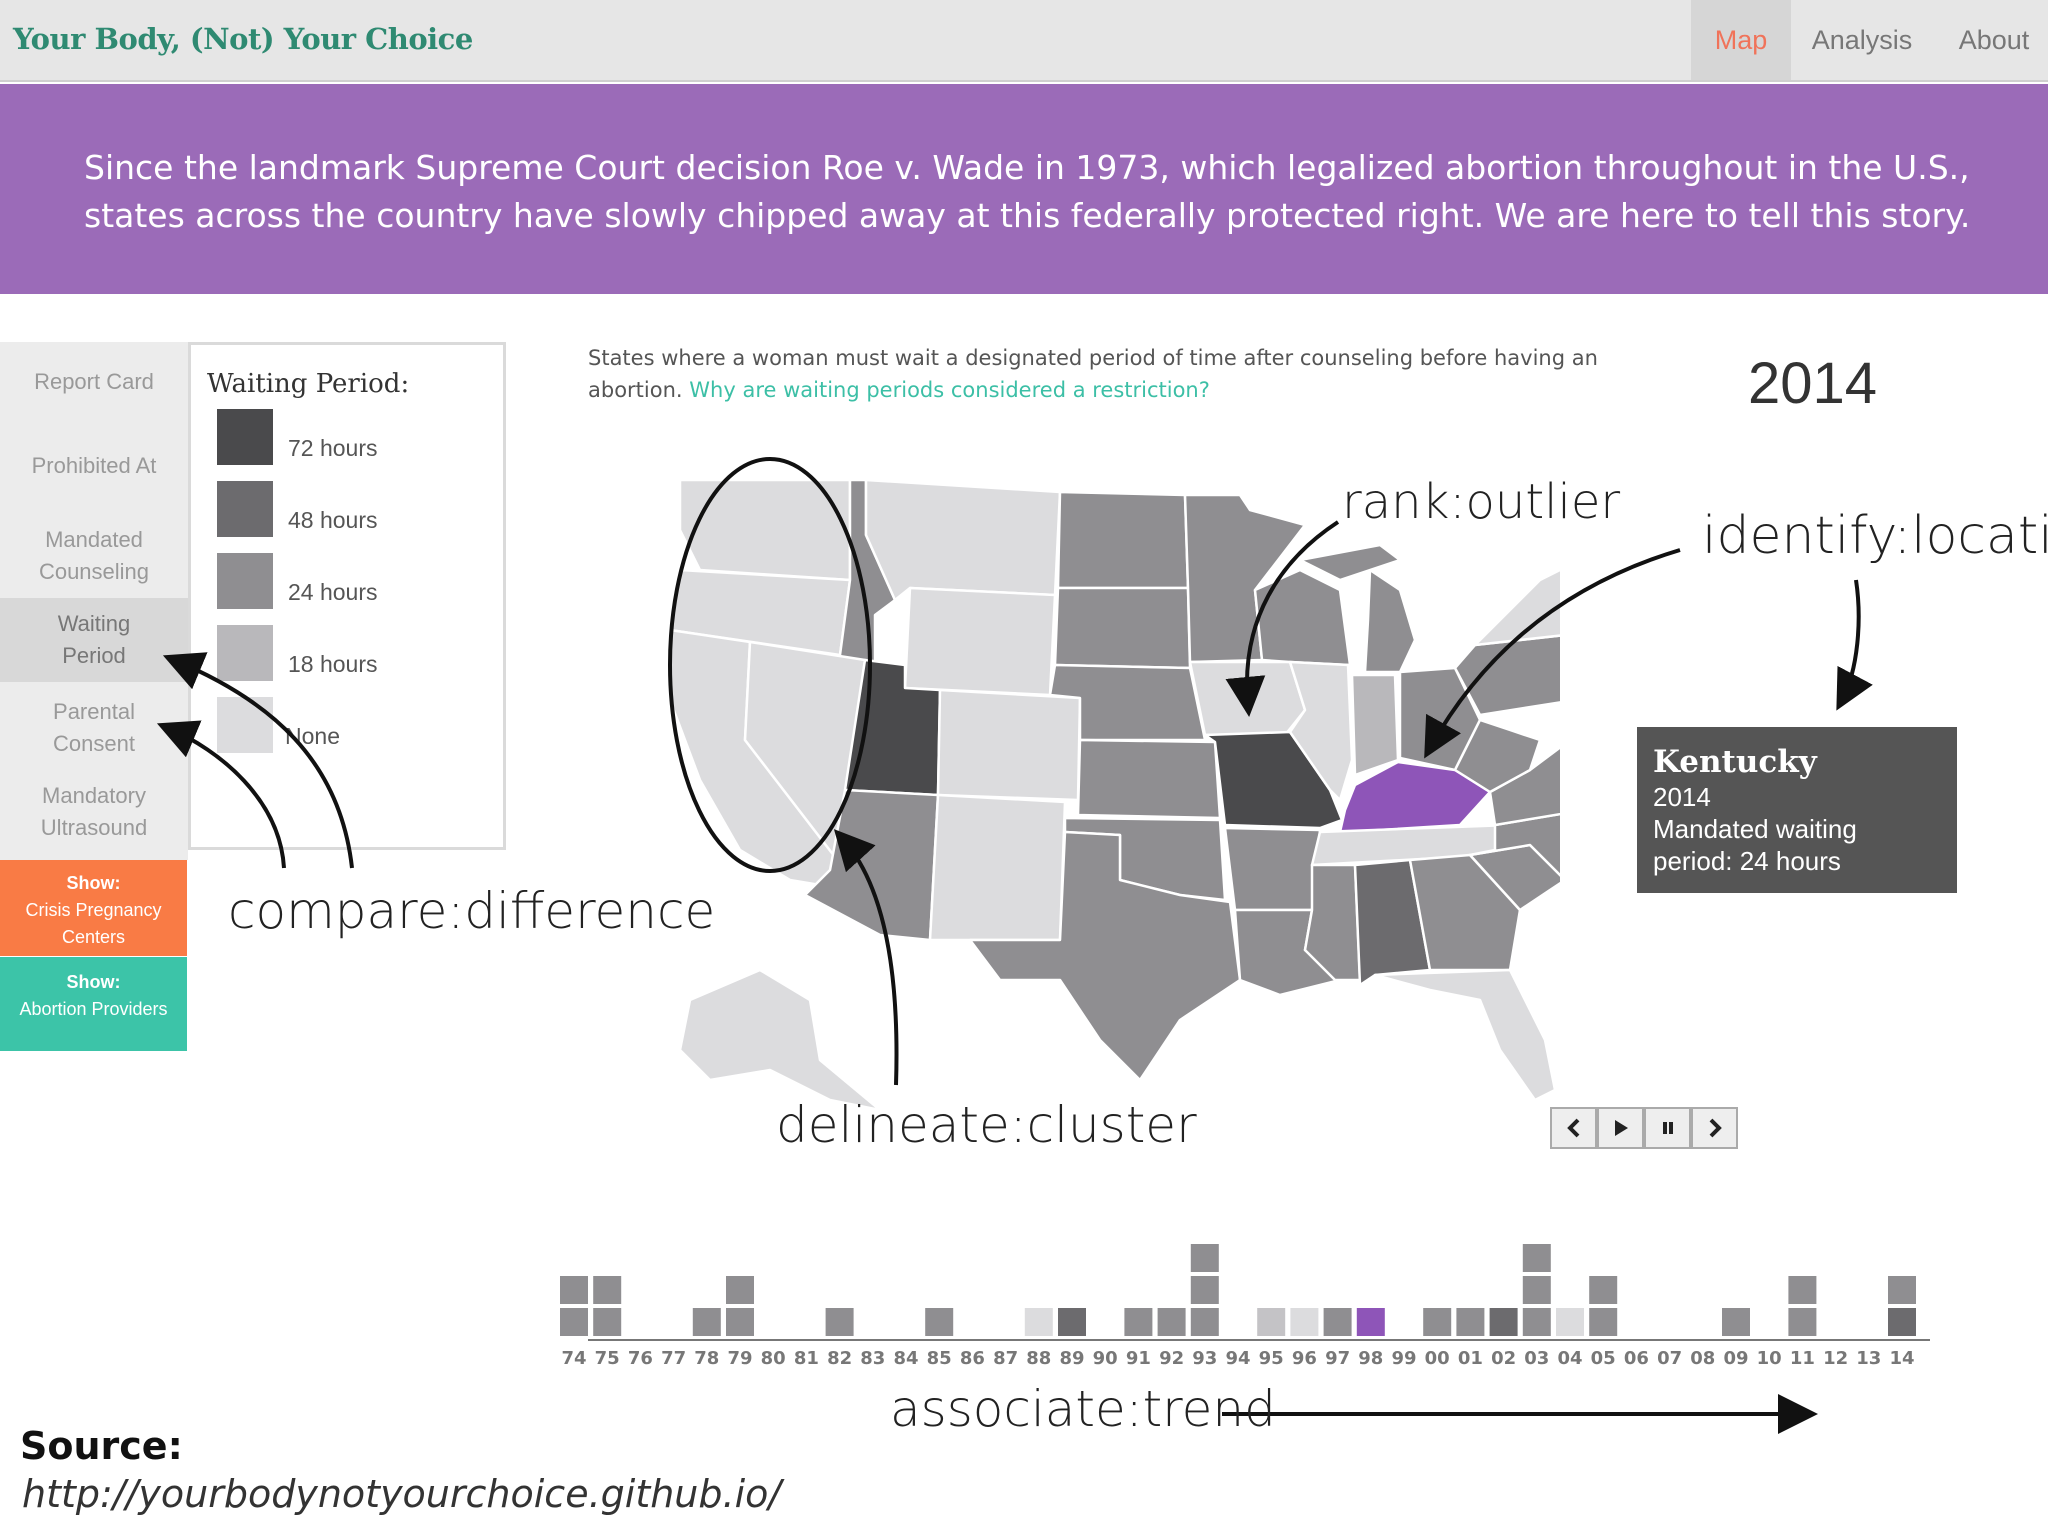 Image resolution: width=2048 pixels, height=1536 pixels. What do you see at coordinates (1171, 1358) in the screenshot?
I see `timeline-year-label: 92` at bounding box center [1171, 1358].